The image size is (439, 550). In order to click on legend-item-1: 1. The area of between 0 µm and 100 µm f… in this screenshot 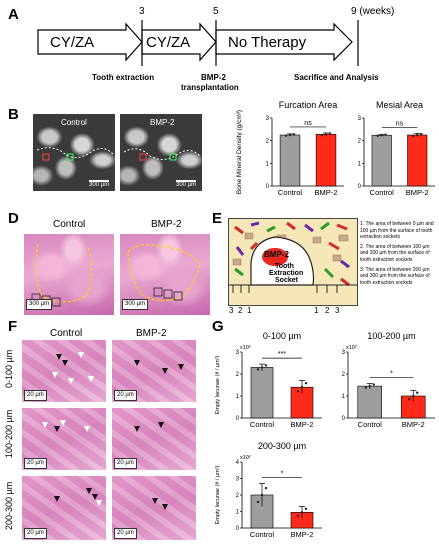, I will do `click(397, 231)`.